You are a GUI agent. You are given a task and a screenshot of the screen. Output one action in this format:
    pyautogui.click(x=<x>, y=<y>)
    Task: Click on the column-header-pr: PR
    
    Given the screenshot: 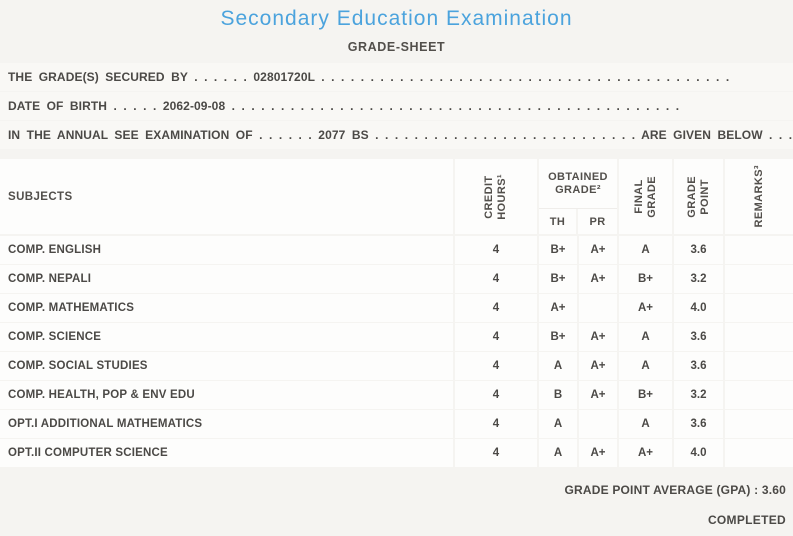 What is the action you would take?
    pyautogui.click(x=597, y=221)
    